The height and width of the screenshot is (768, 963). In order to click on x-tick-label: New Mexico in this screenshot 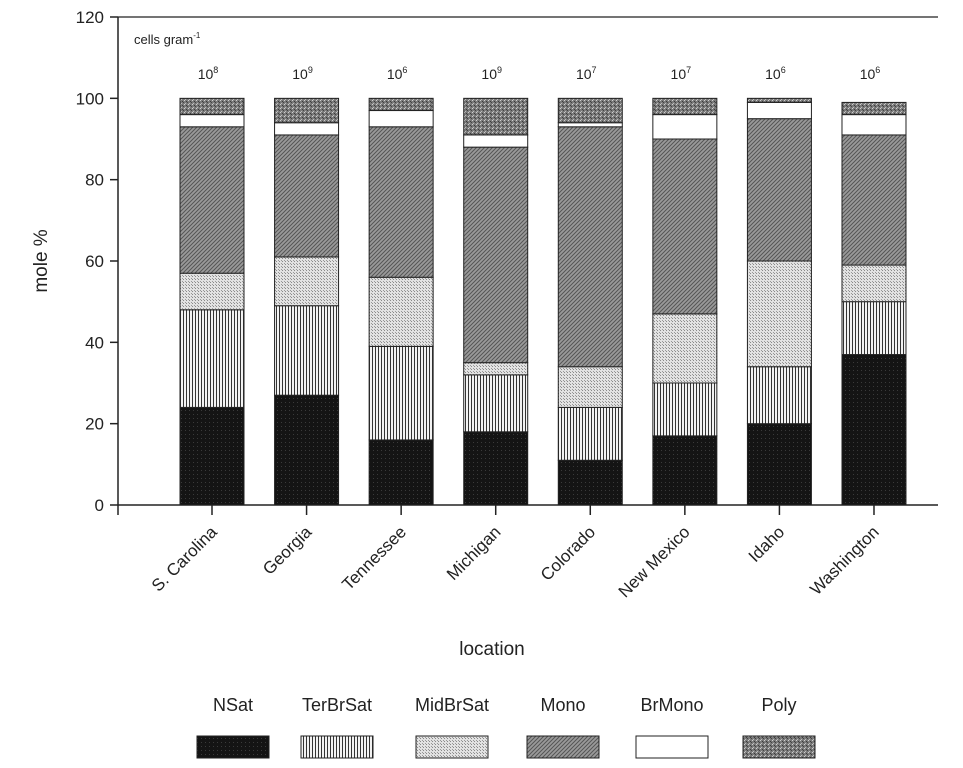, I will do `click(654, 561)`.